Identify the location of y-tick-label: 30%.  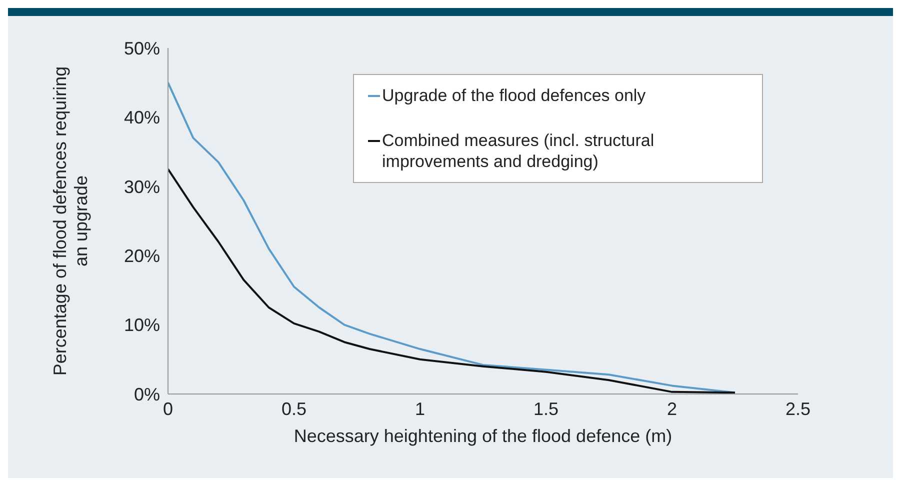
(142, 186).